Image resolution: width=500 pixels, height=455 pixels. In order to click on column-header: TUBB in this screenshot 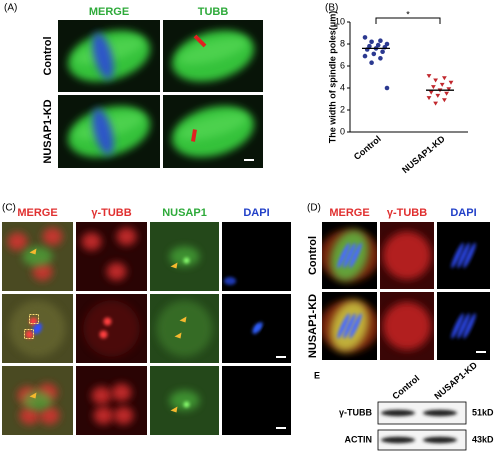, I will do `click(213, 12)`.